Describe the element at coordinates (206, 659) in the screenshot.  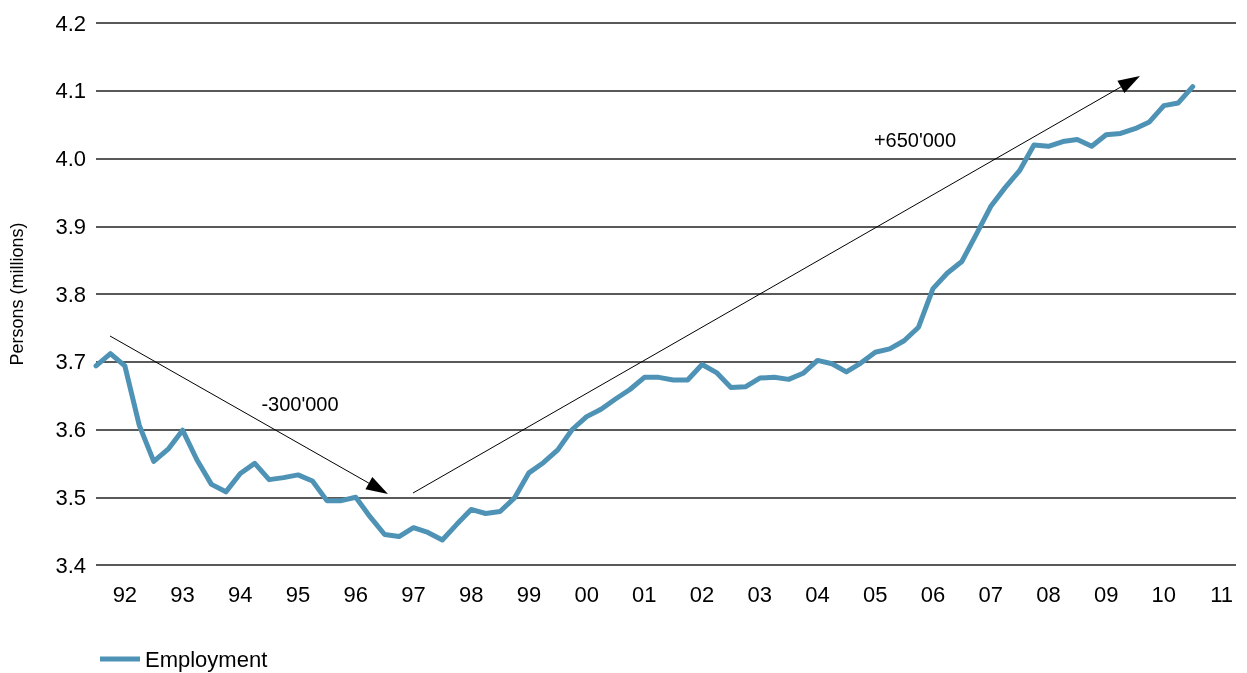
I see `legend-label: Employment` at that location.